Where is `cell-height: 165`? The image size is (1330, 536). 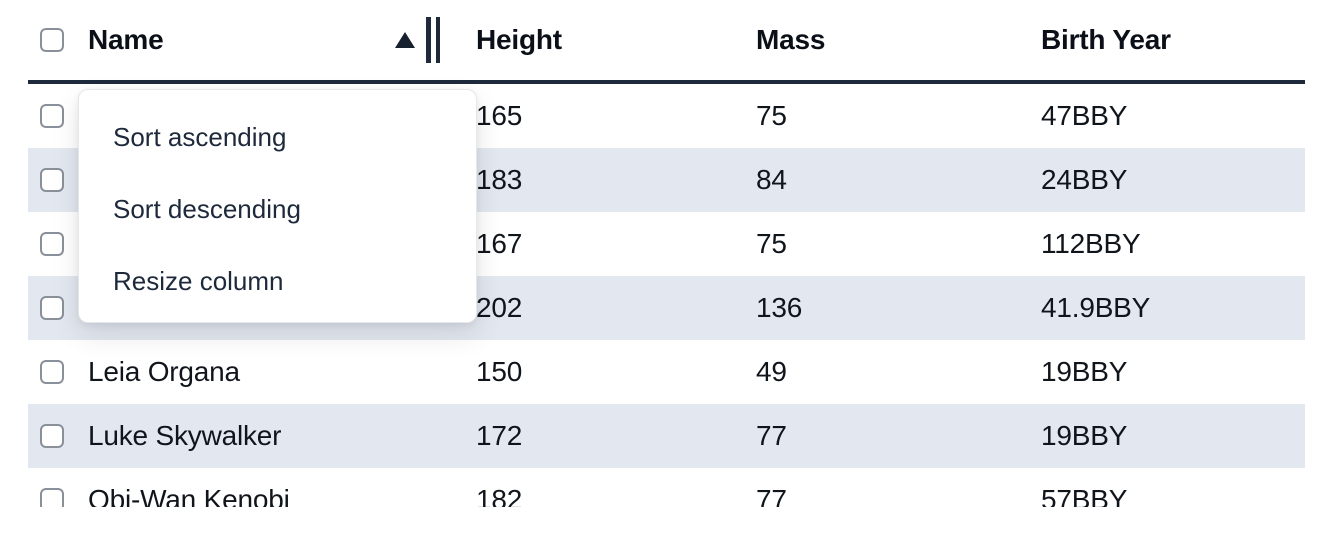 cell-height: 165 is located at coordinates (499, 115).